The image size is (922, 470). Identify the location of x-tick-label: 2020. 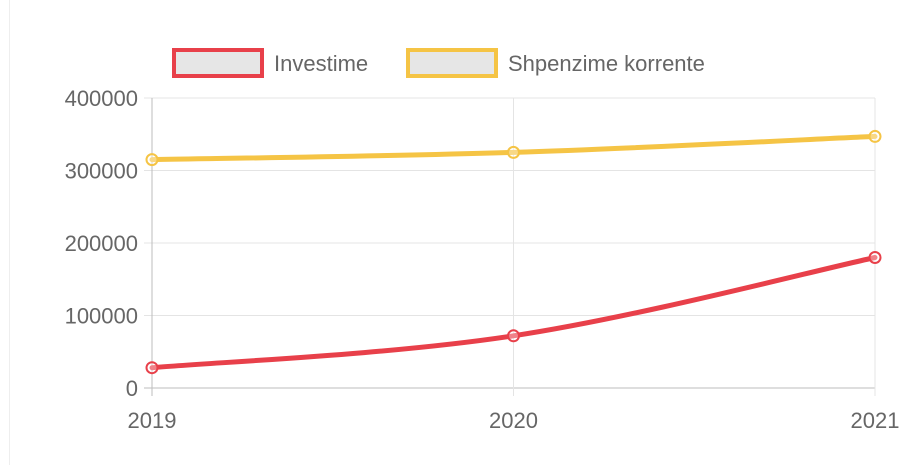
(513, 420).